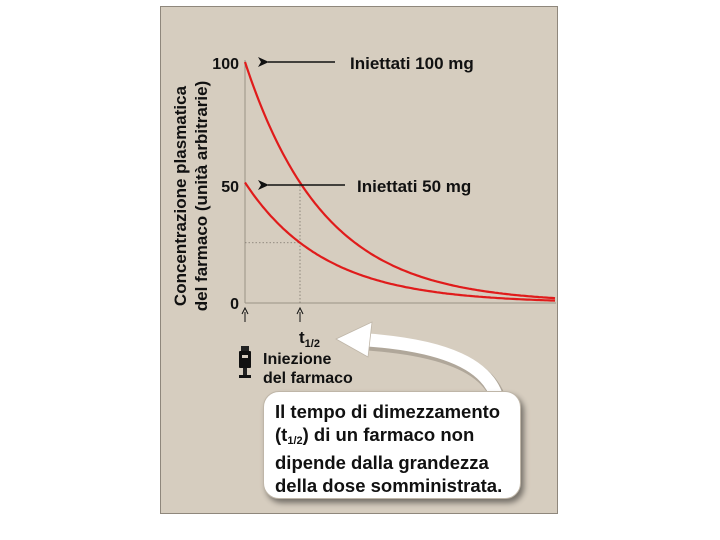 This screenshot has width=720, height=540. Describe the element at coordinates (234, 304) in the screenshot. I see `y-tick-label-0: 0` at that location.